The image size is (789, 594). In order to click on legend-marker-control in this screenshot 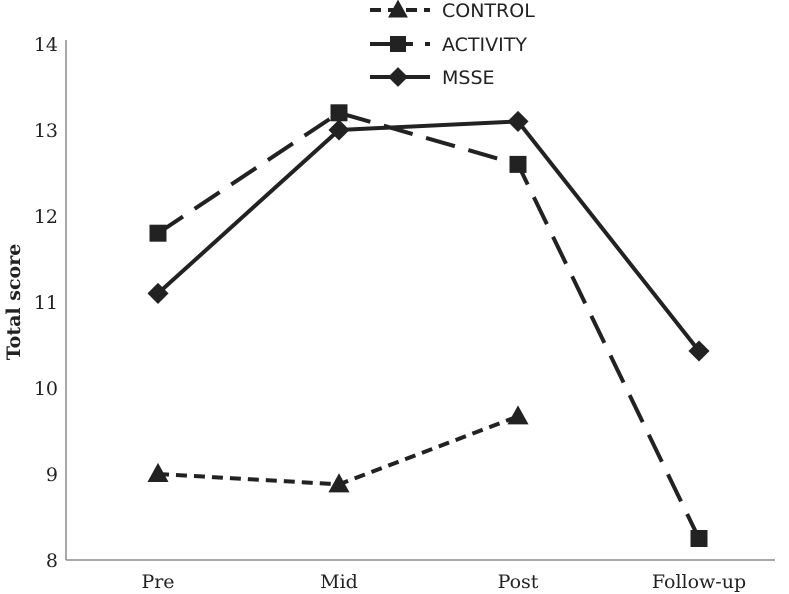, I will do `click(398, 9)`.